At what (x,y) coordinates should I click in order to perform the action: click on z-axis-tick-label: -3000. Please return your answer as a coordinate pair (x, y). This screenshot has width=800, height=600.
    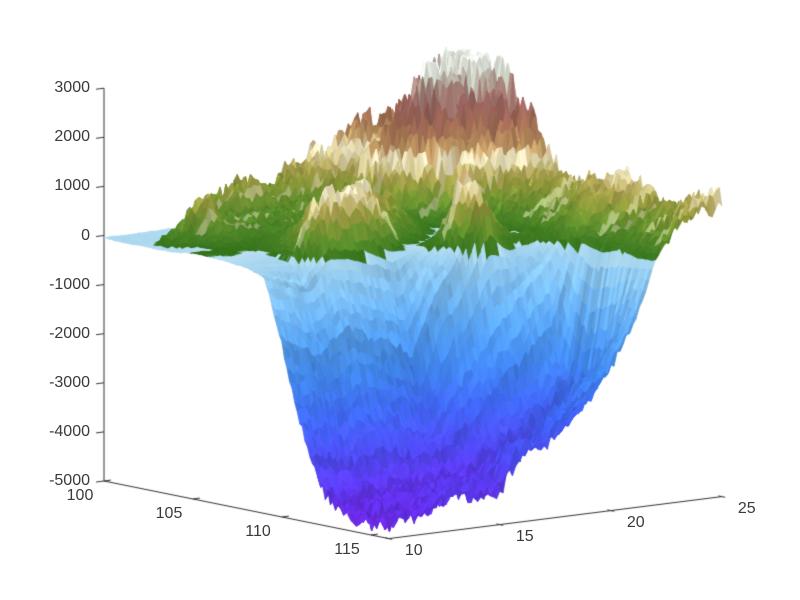
    Looking at the image, I should click on (69, 382).